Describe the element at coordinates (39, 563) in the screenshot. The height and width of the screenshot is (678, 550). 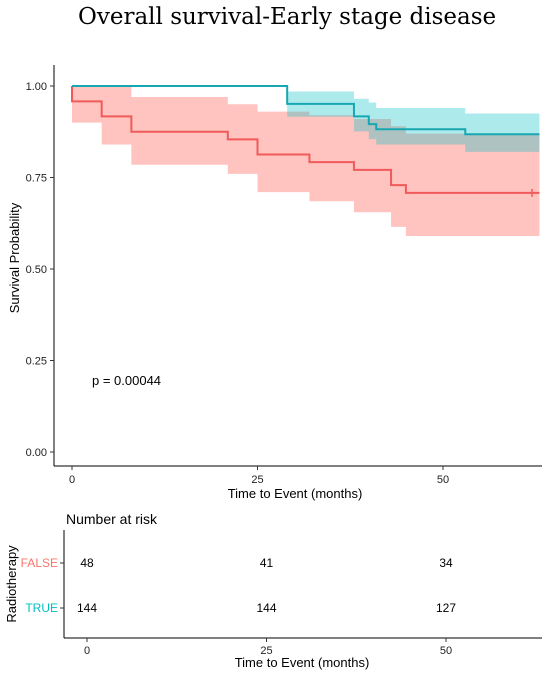
I see `risk-row-label-false: FALSE` at that location.